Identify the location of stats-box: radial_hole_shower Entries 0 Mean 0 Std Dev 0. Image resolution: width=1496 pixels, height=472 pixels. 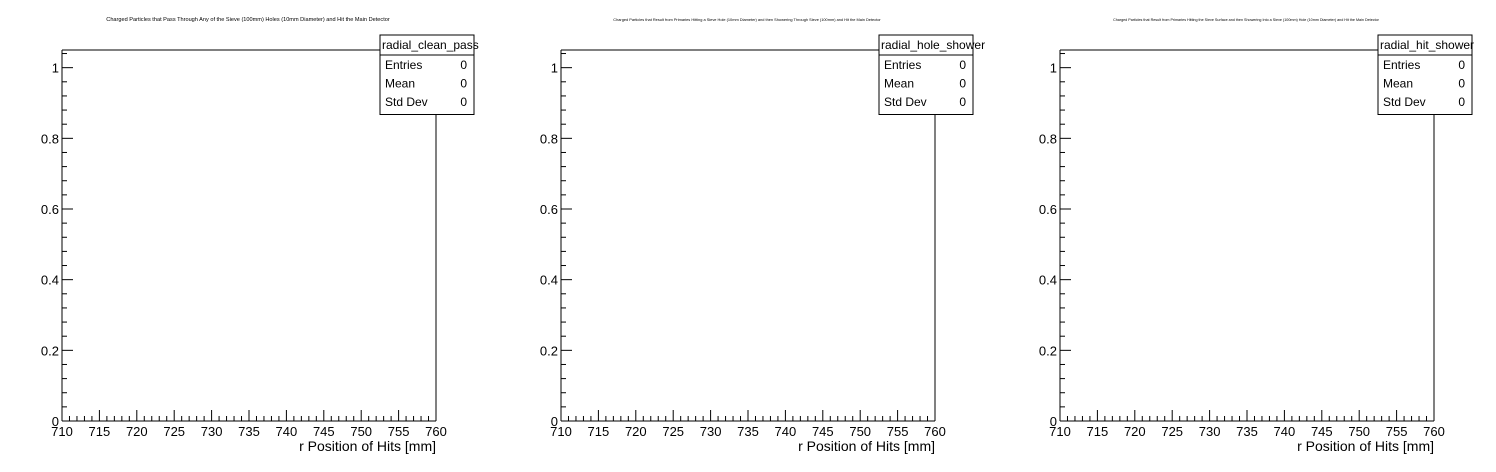
(931, 74).